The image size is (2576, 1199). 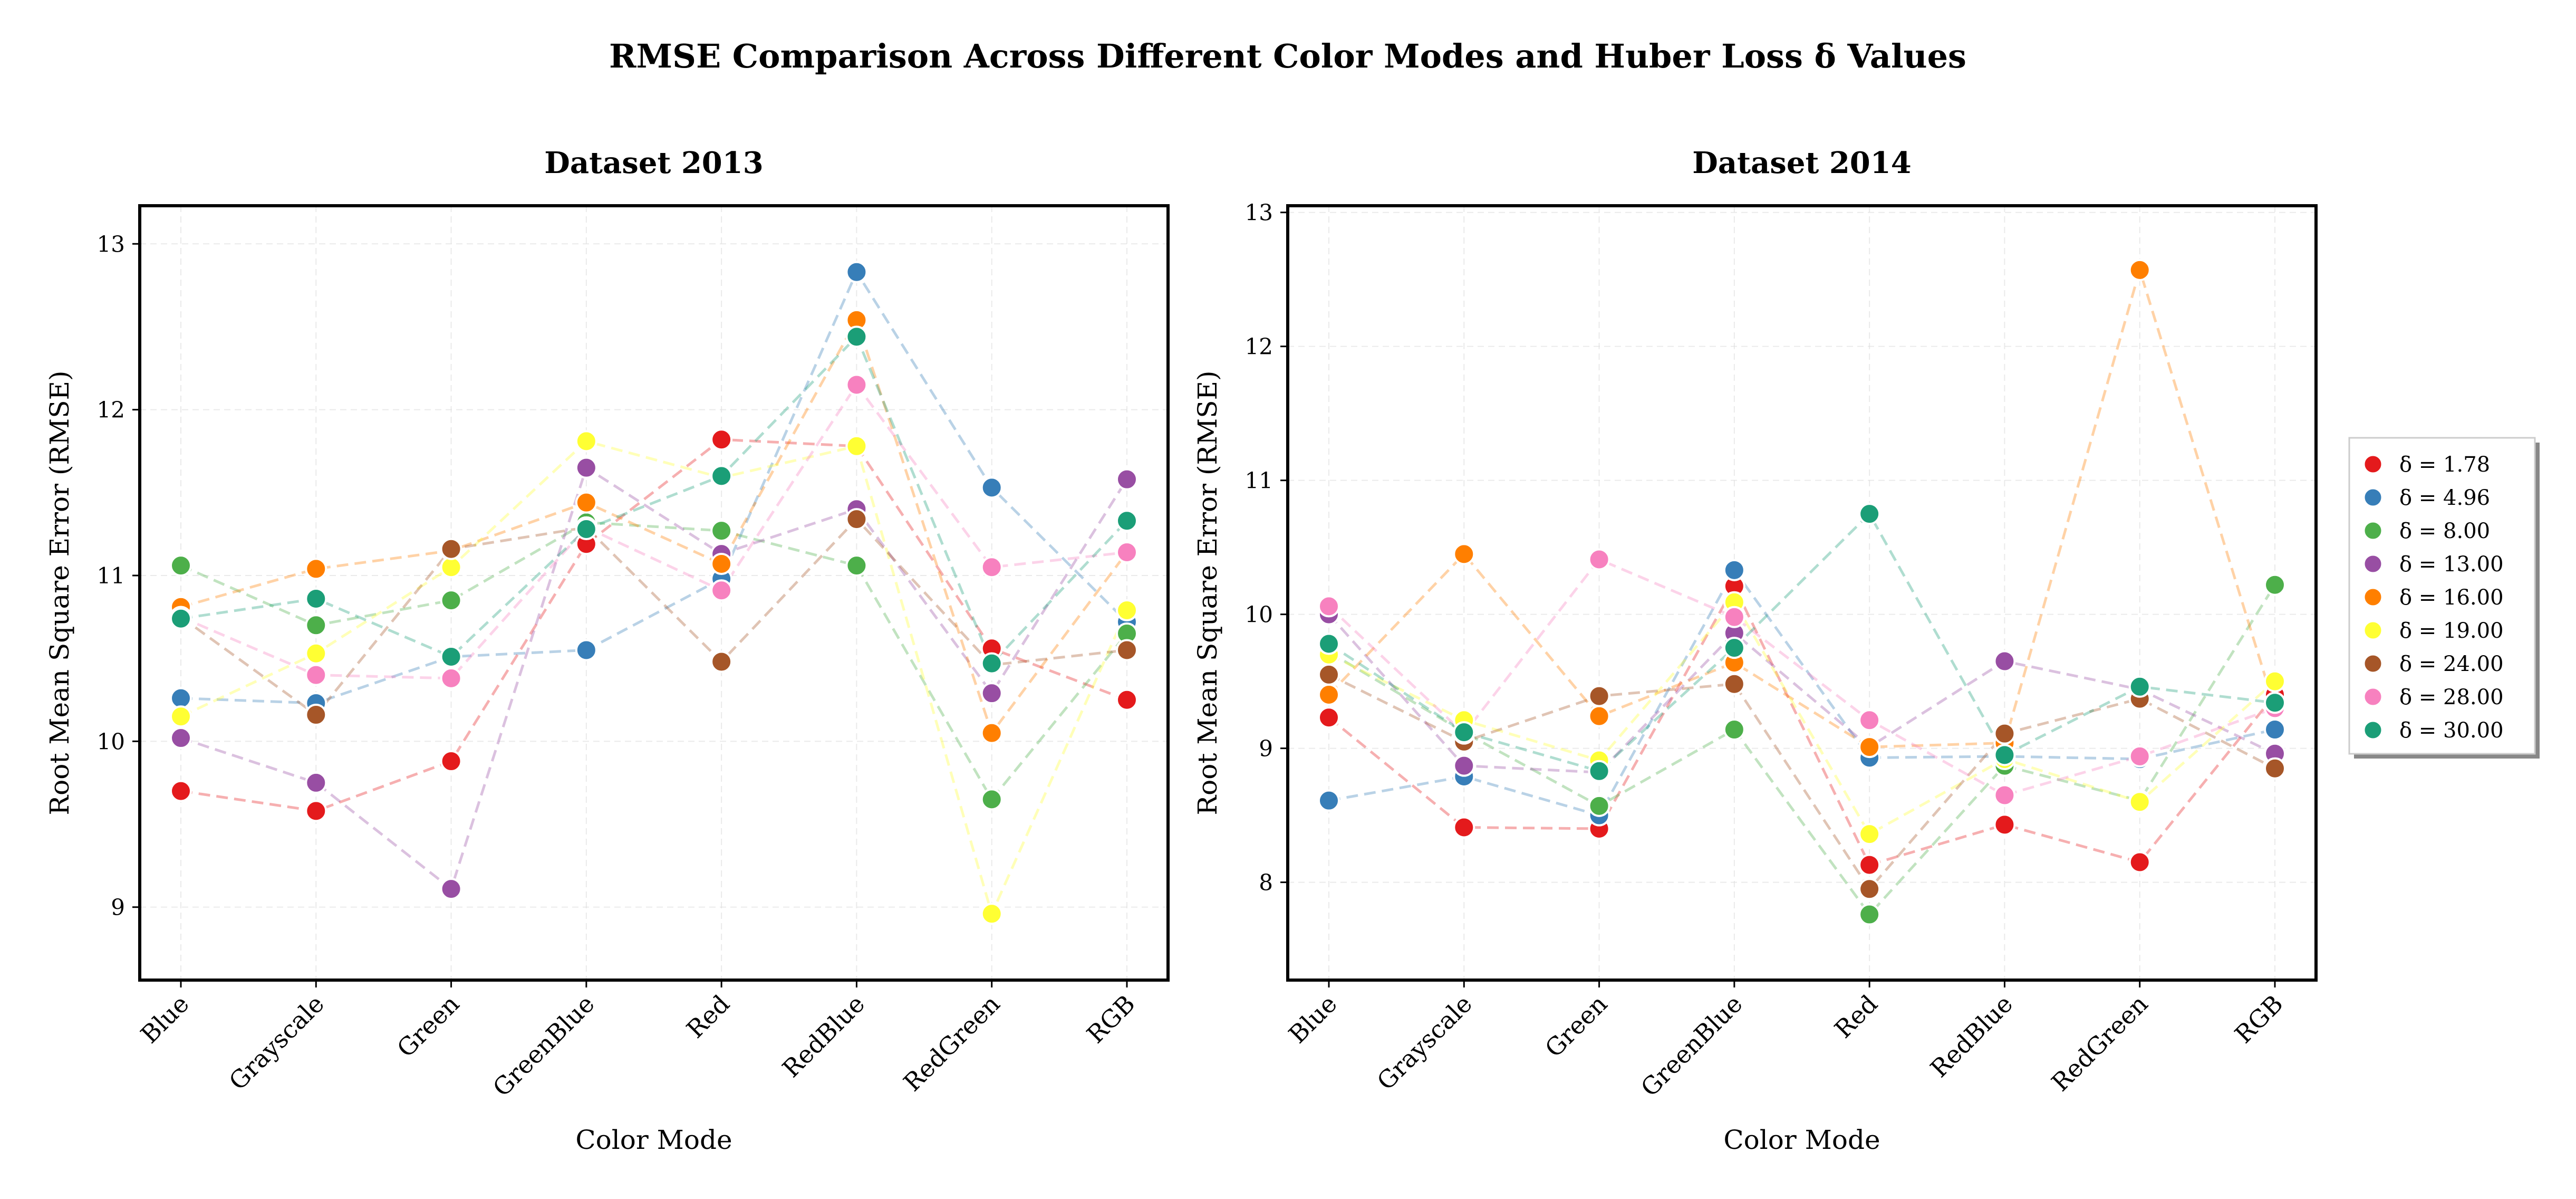 I want to click on chart-title: Dataset 2013, so click(x=653, y=163).